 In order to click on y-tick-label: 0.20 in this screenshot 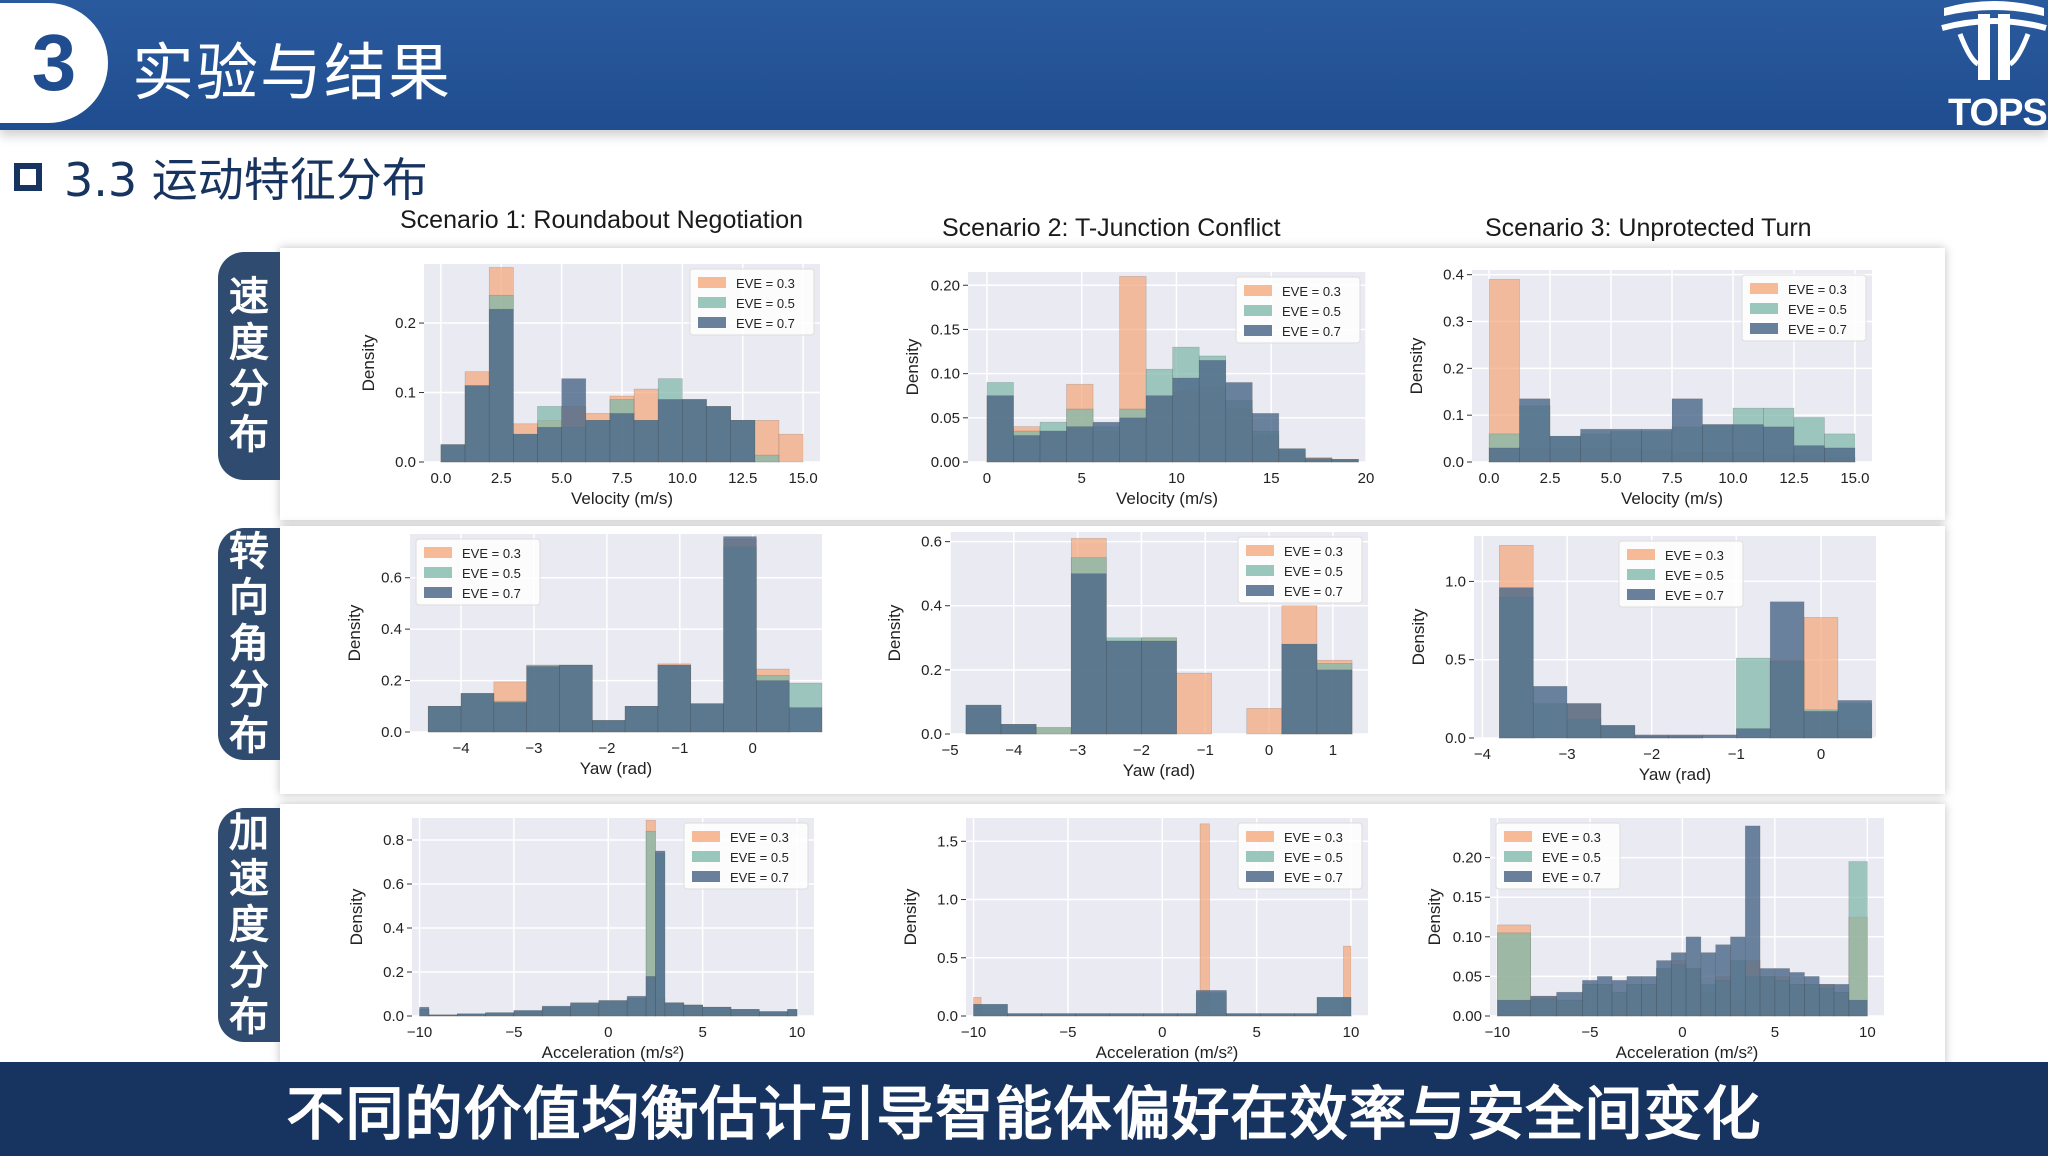, I will do `click(1467, 858)`.